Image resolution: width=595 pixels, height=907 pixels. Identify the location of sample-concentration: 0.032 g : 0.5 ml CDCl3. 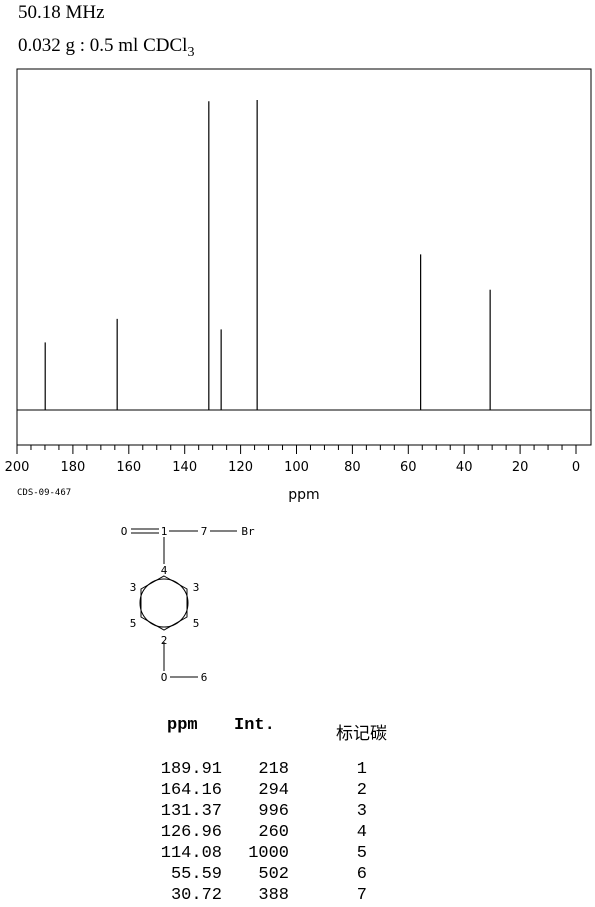
(106, 48).